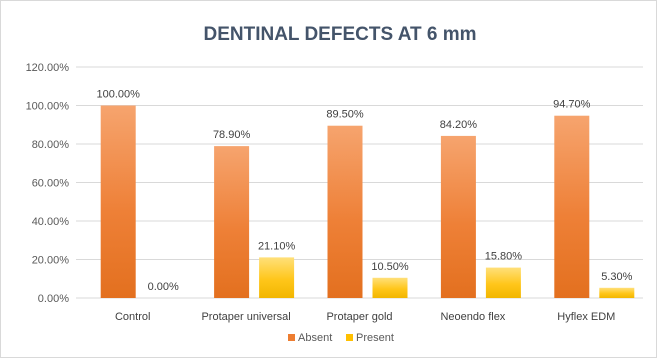 Image resolution: width=657 pixels, height=358 pixels. Describe the element at coordinates (339, 34) in the screenshot. I see `chart-title: DENTINAL DEFECTS AT 6 mm` at that location.